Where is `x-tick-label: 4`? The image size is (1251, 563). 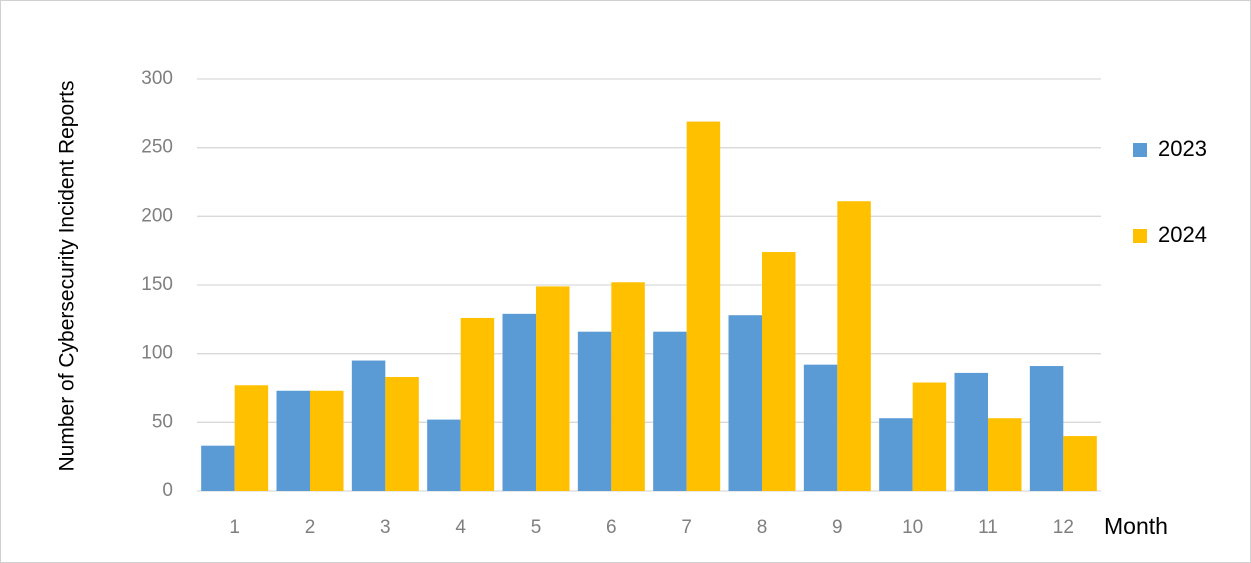 x-tick-label: 4 is located at coordinates (460, 527).